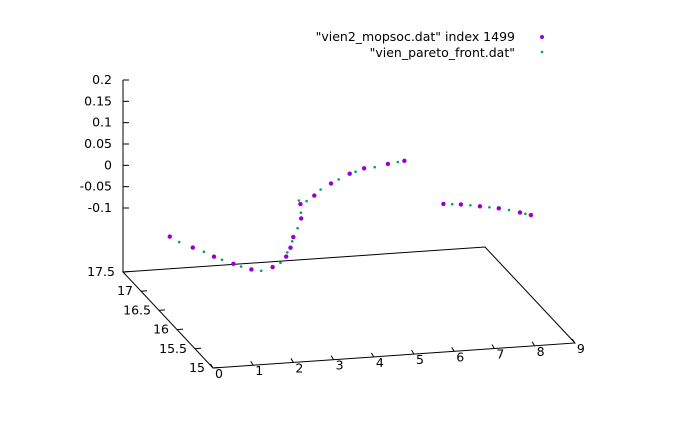 Image resolution: width=697 pixels, height=437 pixels. Describe the element at coordinates (299, 367) in the screenshot. I see `x-tick-label: 2` at that location.